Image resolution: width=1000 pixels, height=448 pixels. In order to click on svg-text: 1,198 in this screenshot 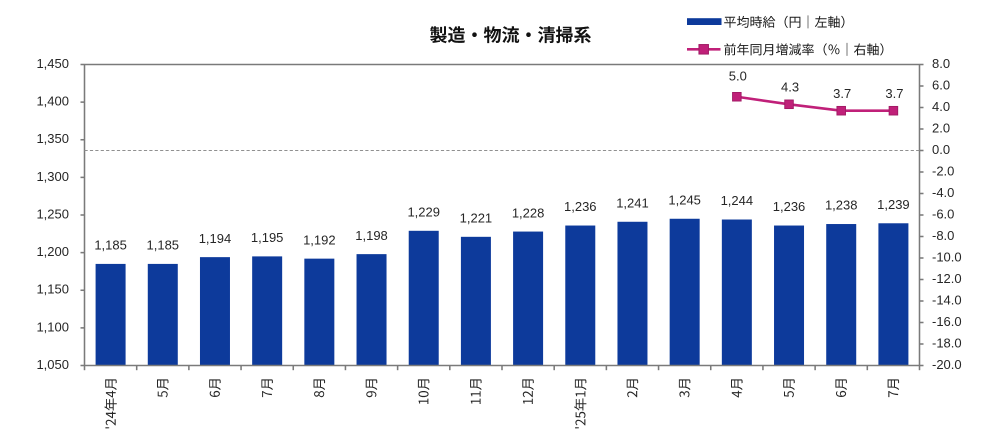, I will do `click(371, 235)`.